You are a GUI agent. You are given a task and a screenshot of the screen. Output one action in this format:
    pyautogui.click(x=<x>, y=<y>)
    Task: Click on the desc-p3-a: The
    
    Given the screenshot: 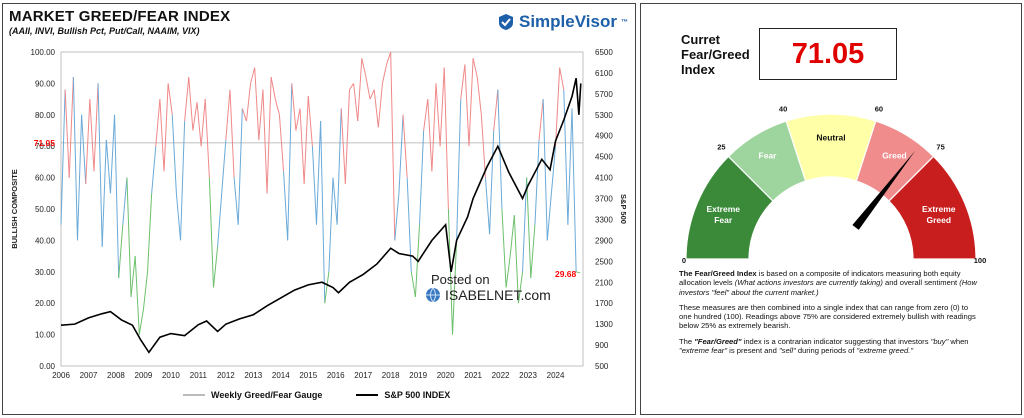 What is the action you would take?
    pyautogui.click(x=687, y=341)
    